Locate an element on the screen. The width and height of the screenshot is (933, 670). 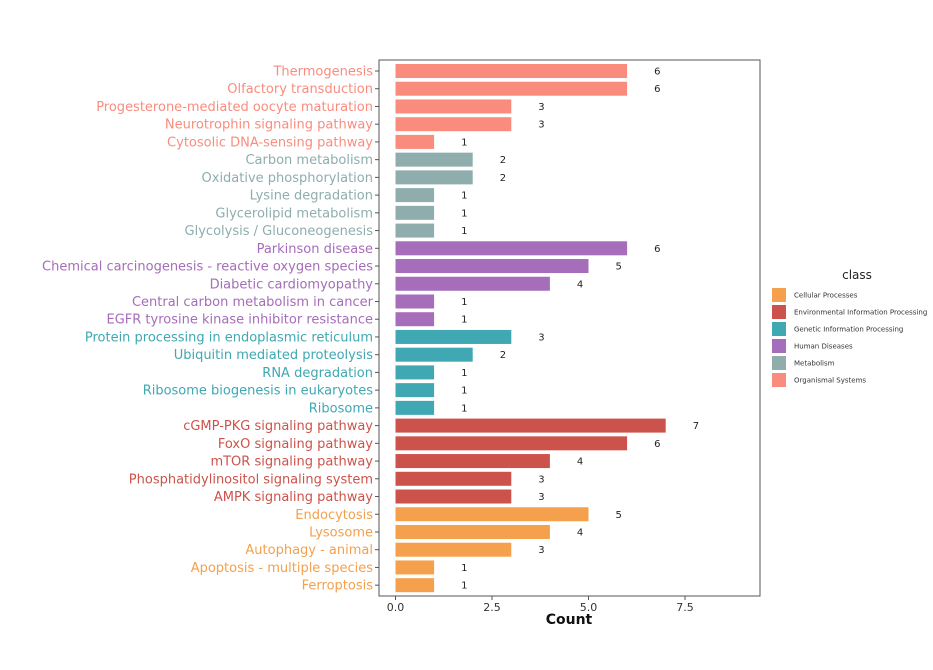
x-tick-label: 2.5 is located at coordinates (492, 607).